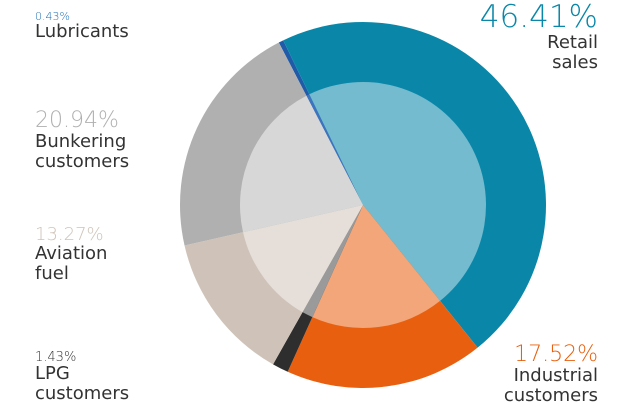  Describe the element at coordinates (499, 375) in the screenshot. I see `slice-label: 17.52% Industrial customers` at that location.